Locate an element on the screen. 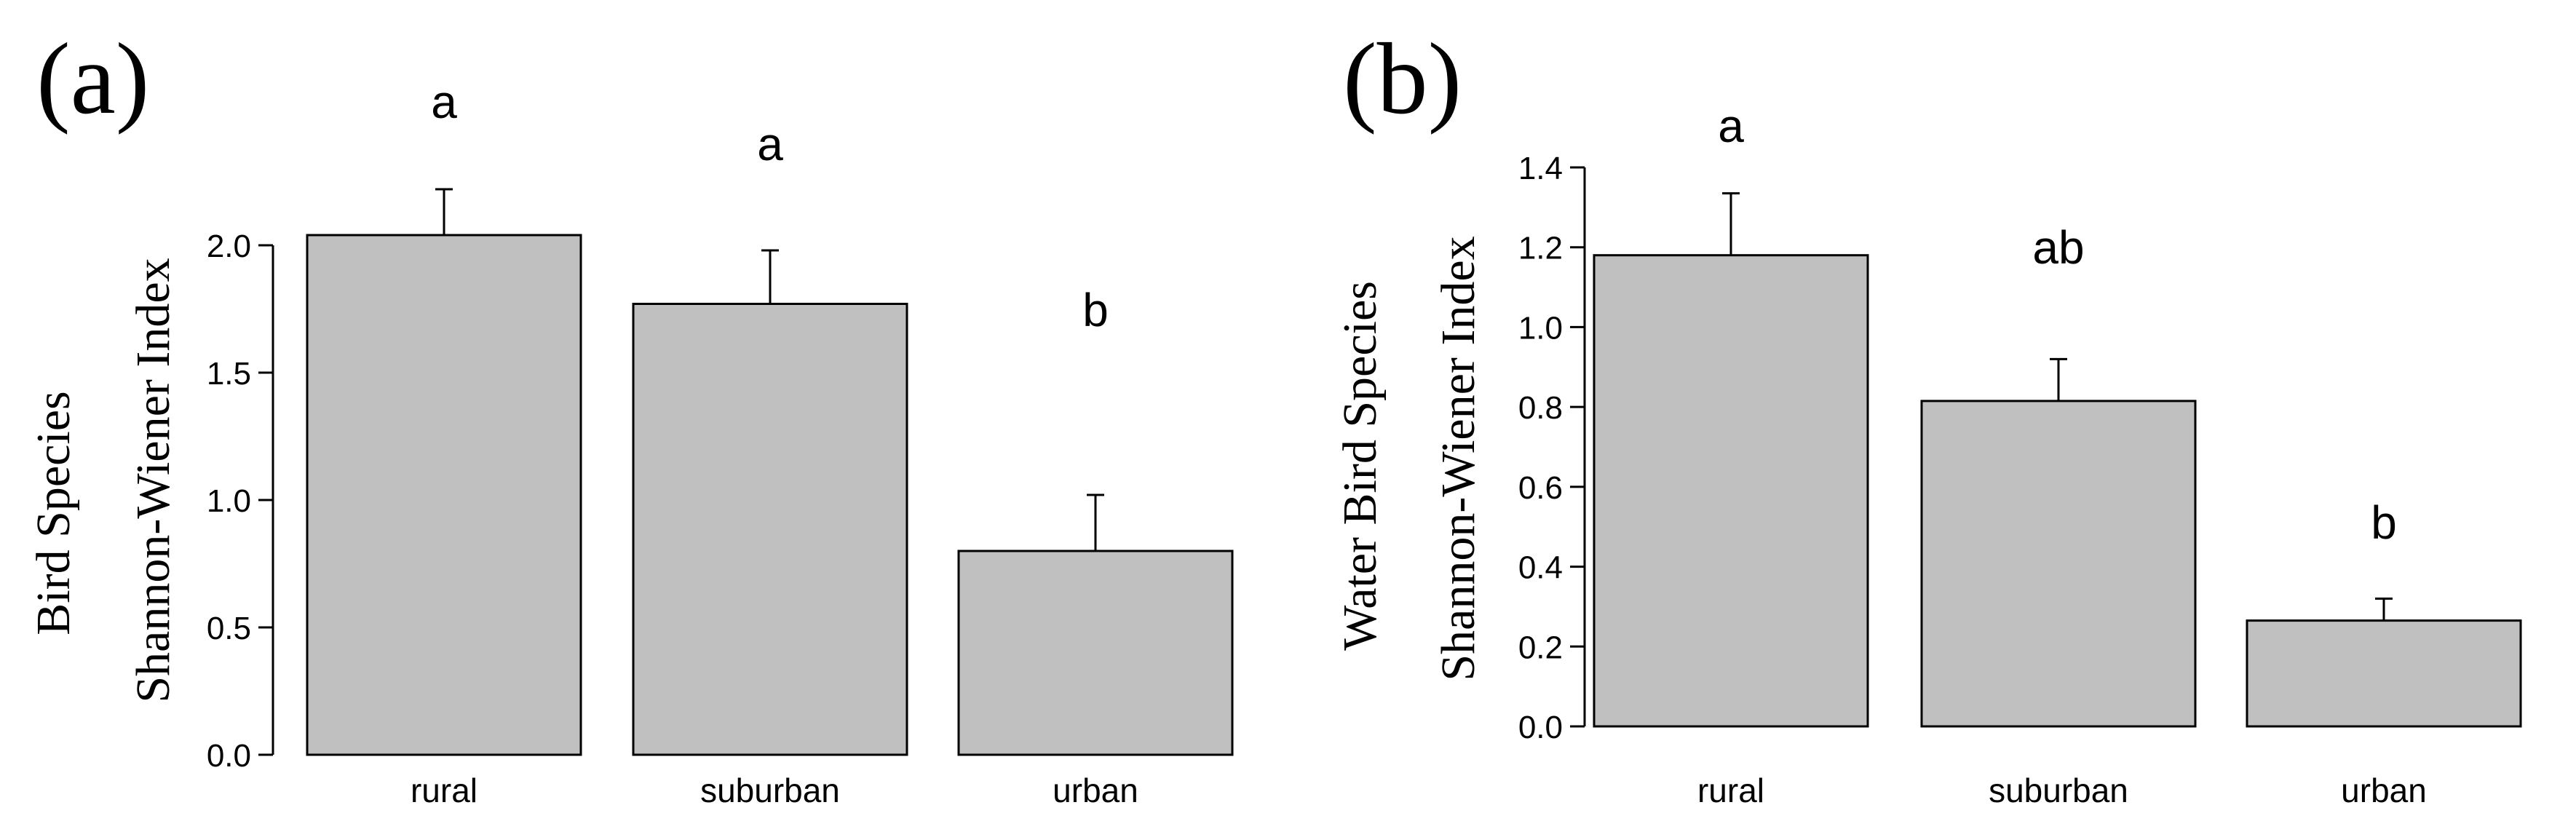  panel-a-bar-urban is located at coordinates (1095, 653).